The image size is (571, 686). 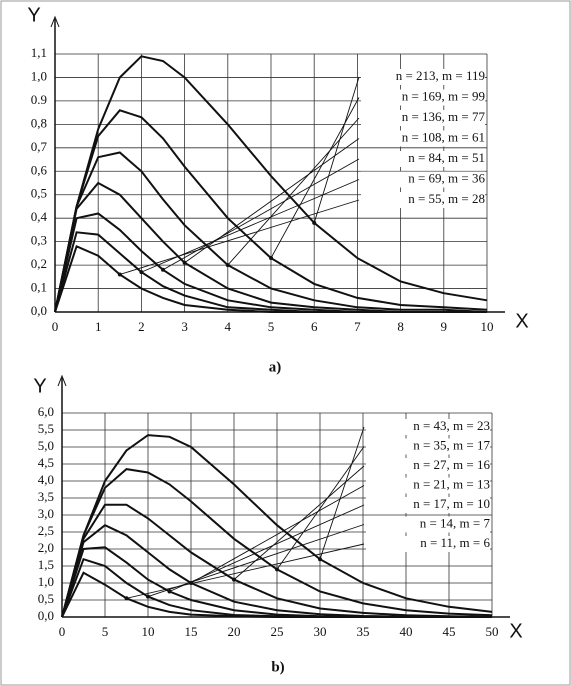 I want to click on caption: a), so click(x=275, y=367).